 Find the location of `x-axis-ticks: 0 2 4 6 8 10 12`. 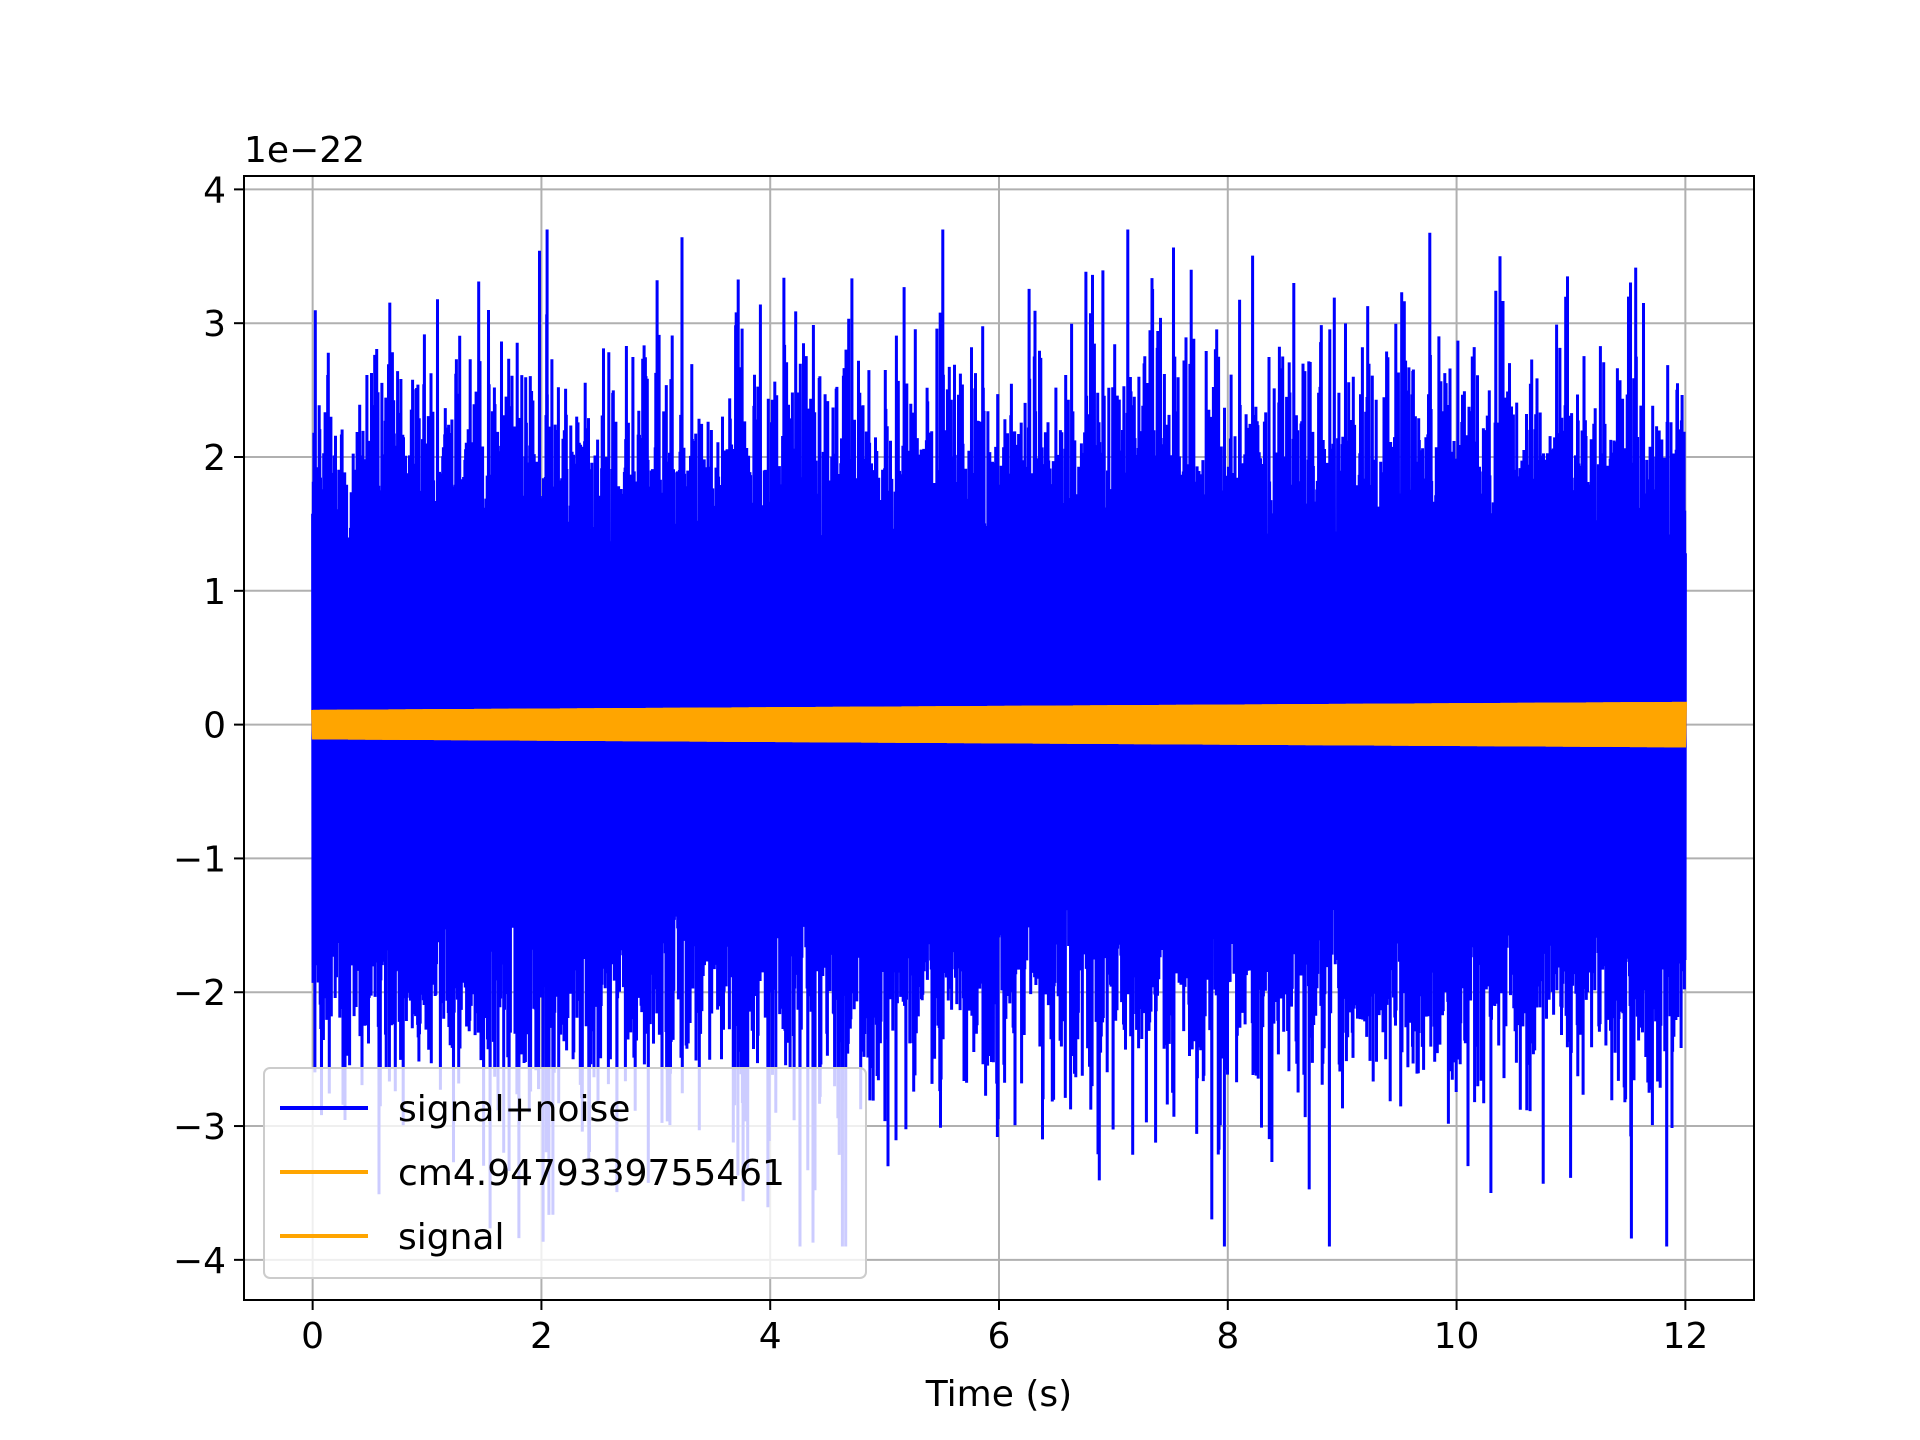

x-axis-ticks: 0 2 4 6 8 10 12 is located at coordinates (1004, 1328).